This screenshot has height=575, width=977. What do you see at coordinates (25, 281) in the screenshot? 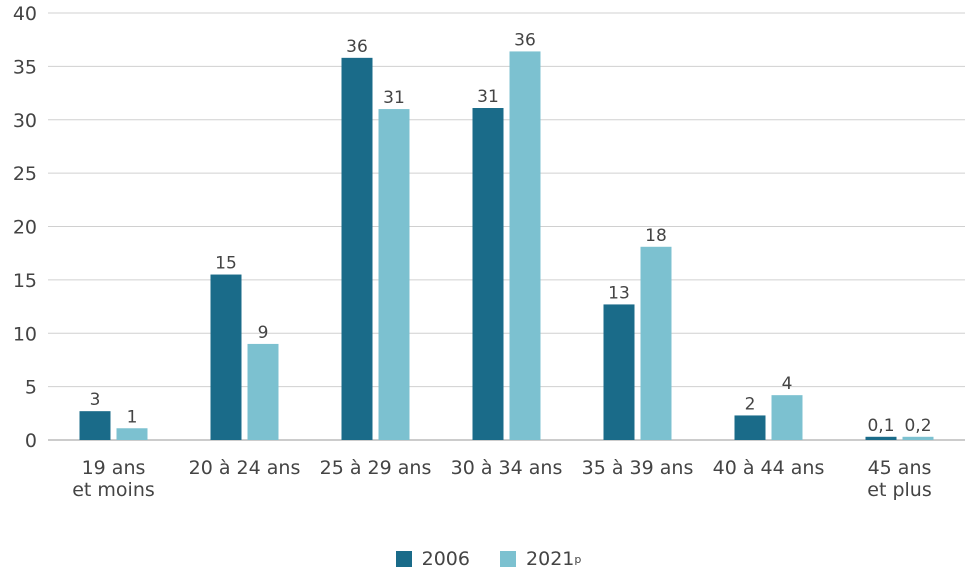
I see `y-tick-label: 15` at bounding box center [25, 281].